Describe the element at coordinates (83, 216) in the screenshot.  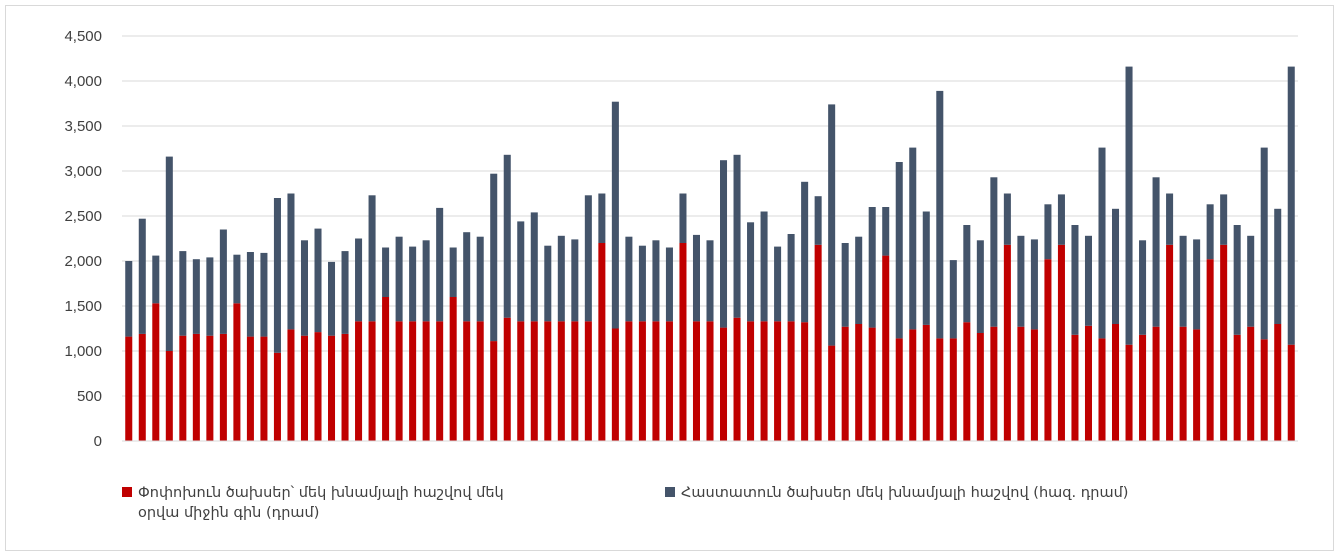
I see `y-tick-label: 2,500` at that location.